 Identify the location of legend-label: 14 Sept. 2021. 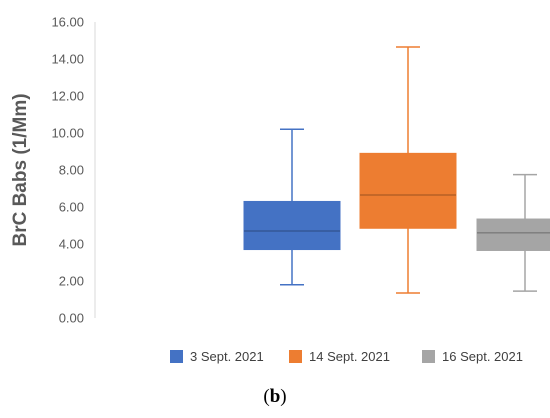
(349, 356).